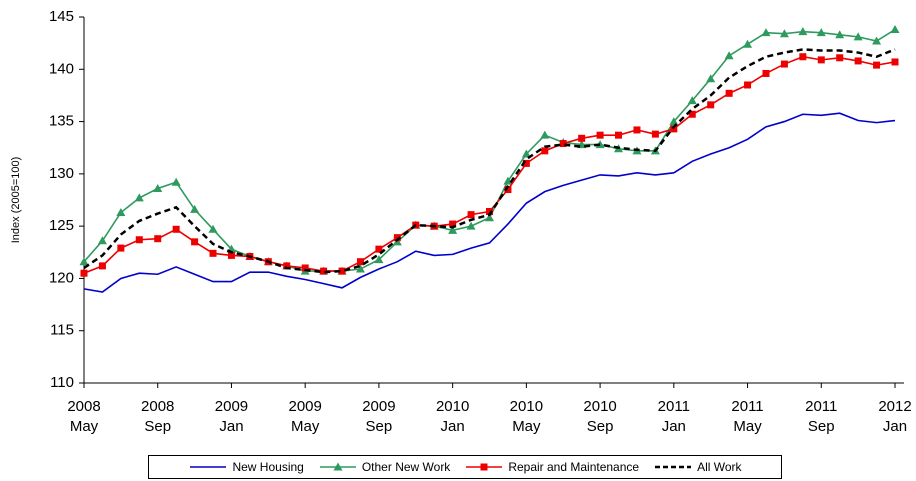  I want to click on legend-item: Other New Work, so click(384, 467).